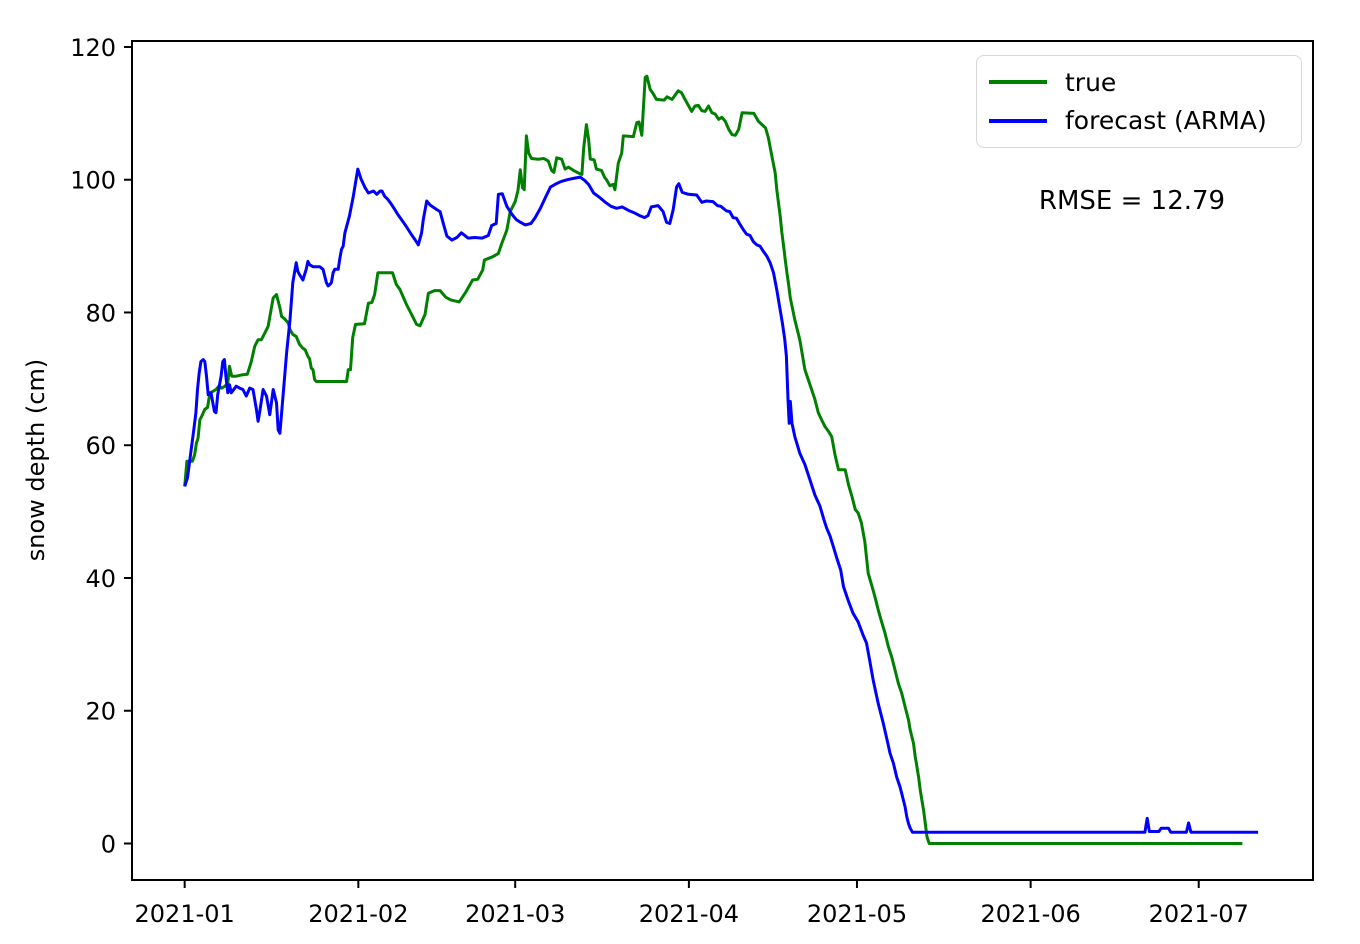  What do you see at coordinates (857, 914) in the screenshot?
I see `x-tick-label: 2021-05` at bounding box center [857, 914].